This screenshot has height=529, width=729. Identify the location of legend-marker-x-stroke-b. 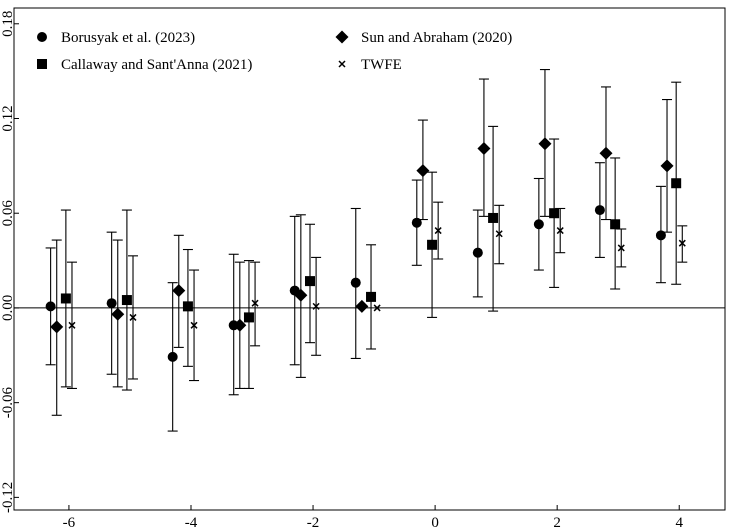
(342, 64).